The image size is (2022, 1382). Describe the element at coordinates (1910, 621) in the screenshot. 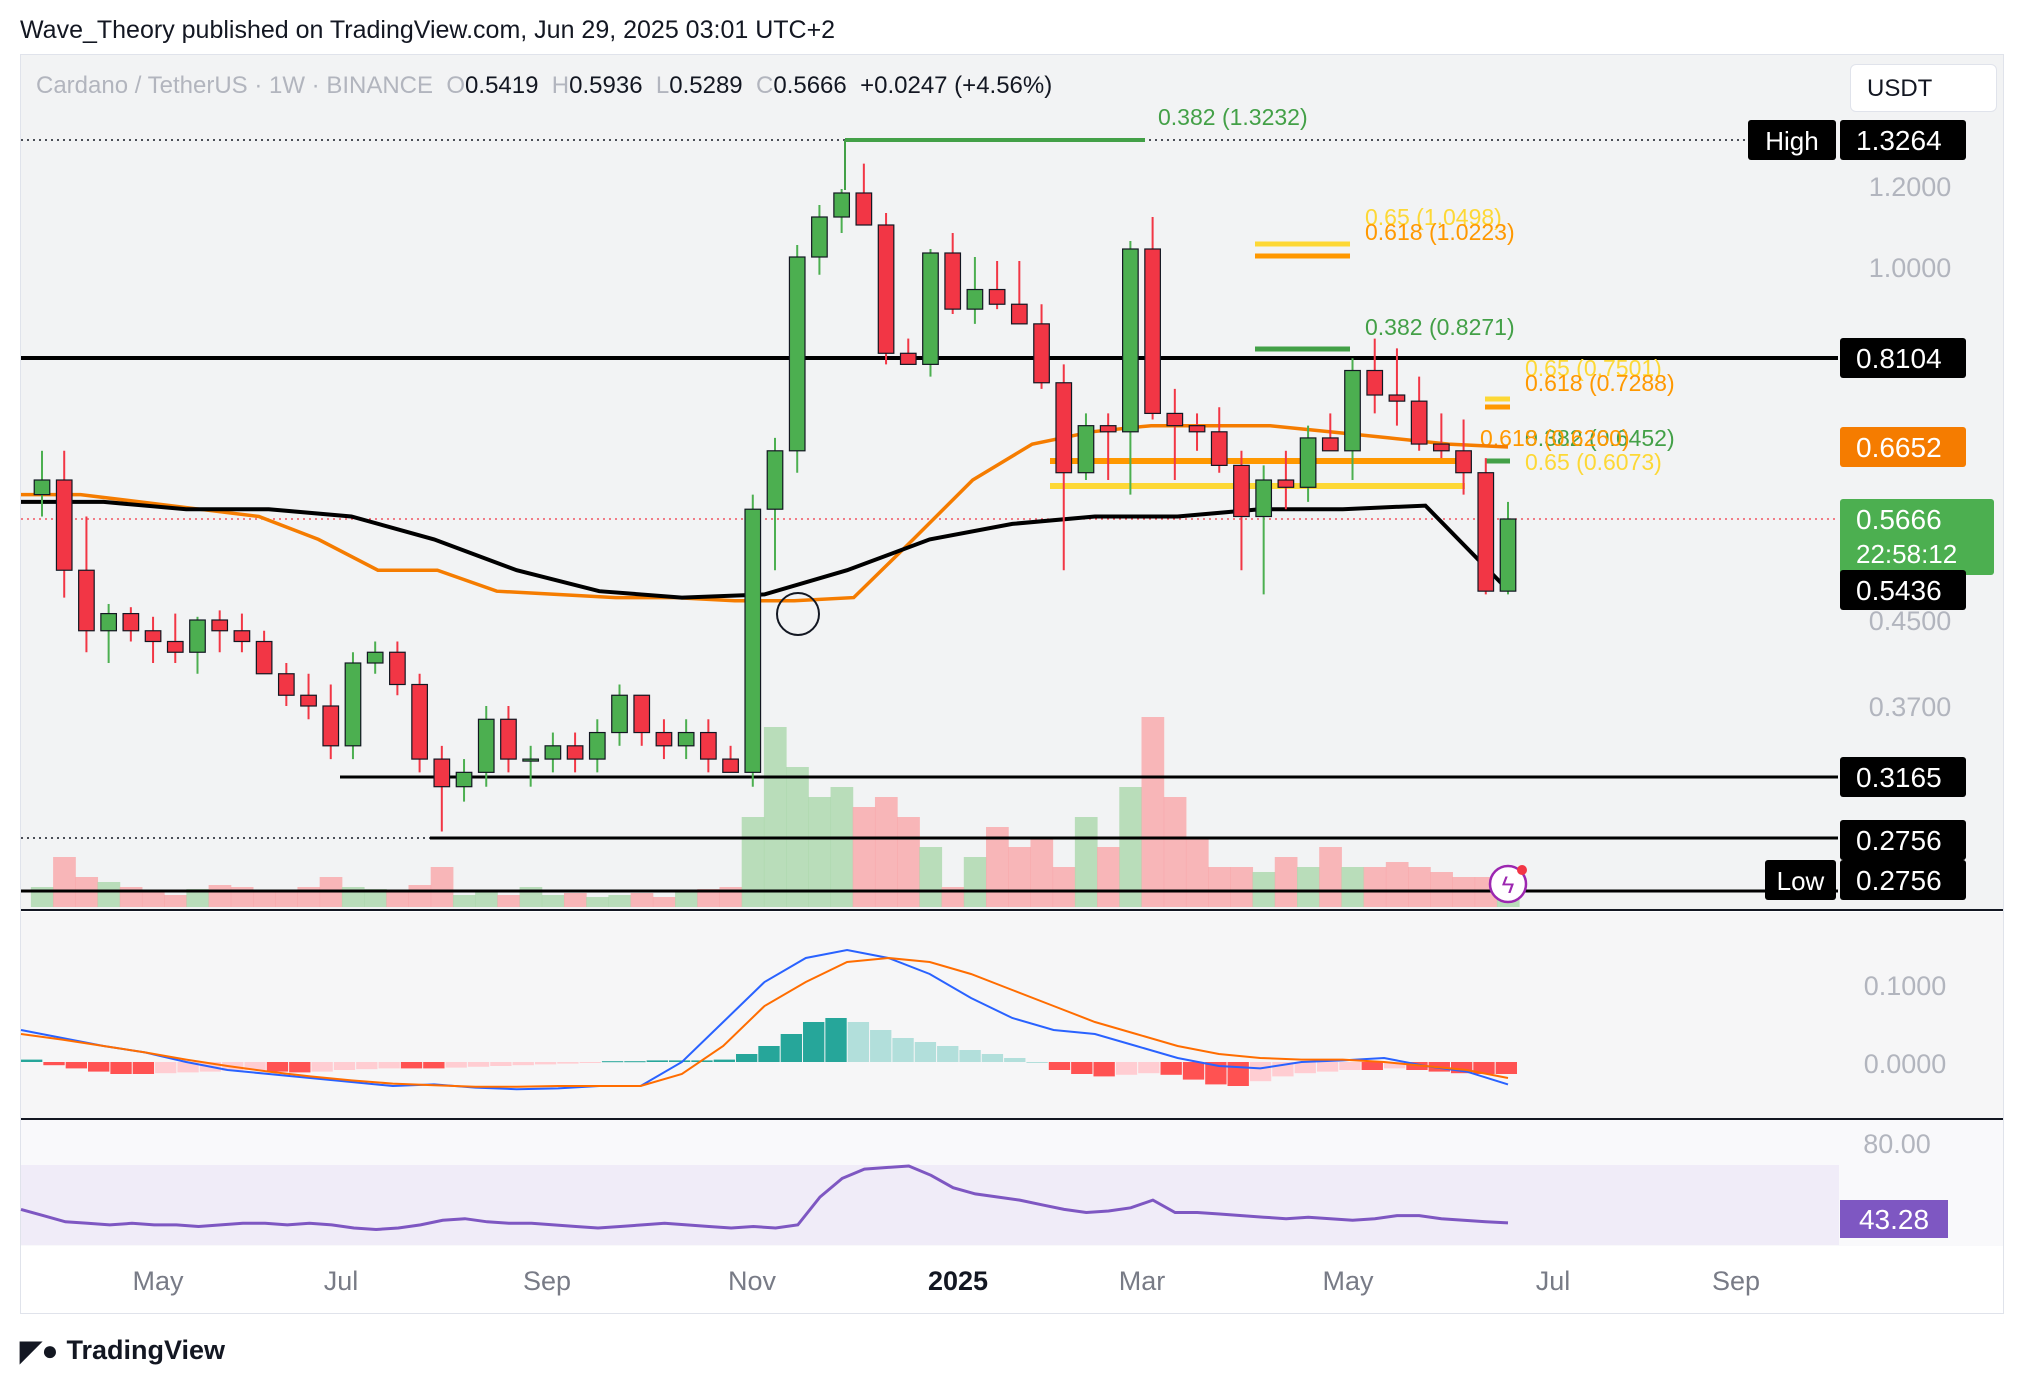

I see `y-axis-tick-label: 0.4500` at that location.